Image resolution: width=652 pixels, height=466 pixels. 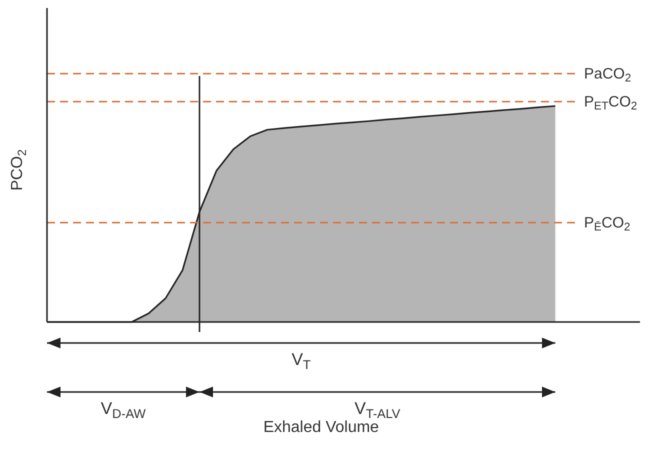 I want to click on ref-line-label: PaCO$_{2}$, so click(x=608, y=75).